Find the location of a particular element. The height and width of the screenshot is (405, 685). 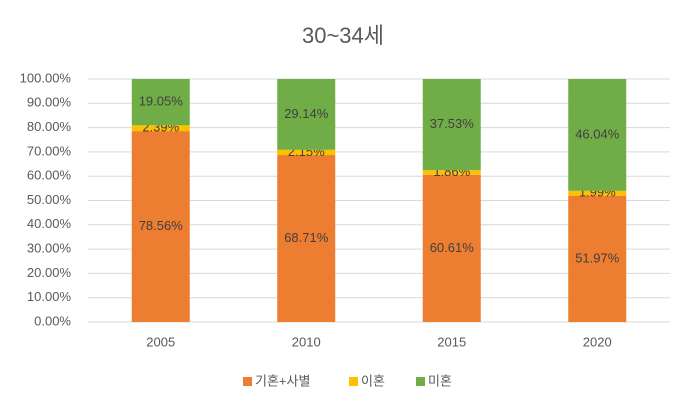

y-tick-label: 10.00% is located at coordinates (49, 296).